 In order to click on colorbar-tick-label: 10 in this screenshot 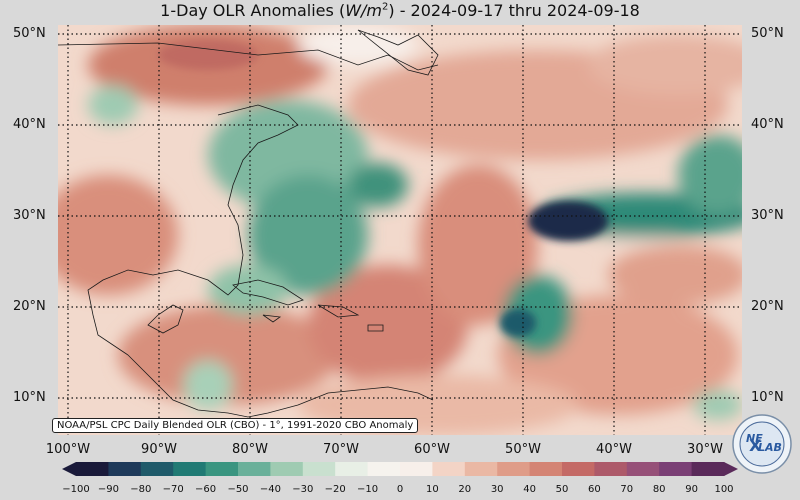, I will do `click(432, 489)`.